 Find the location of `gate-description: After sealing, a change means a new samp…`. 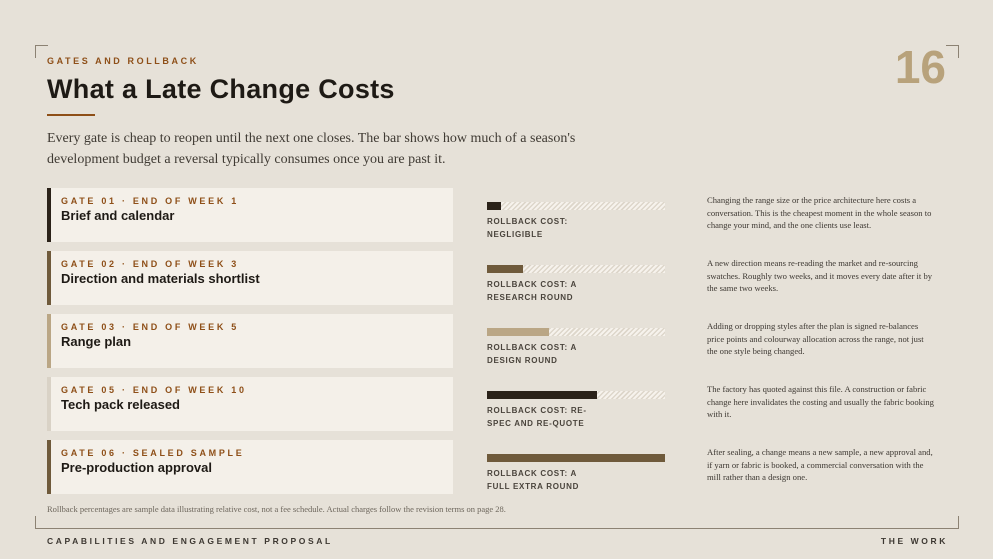

gate-description: After sealing, a change means a new samp… is located at coordinates (820, 464).